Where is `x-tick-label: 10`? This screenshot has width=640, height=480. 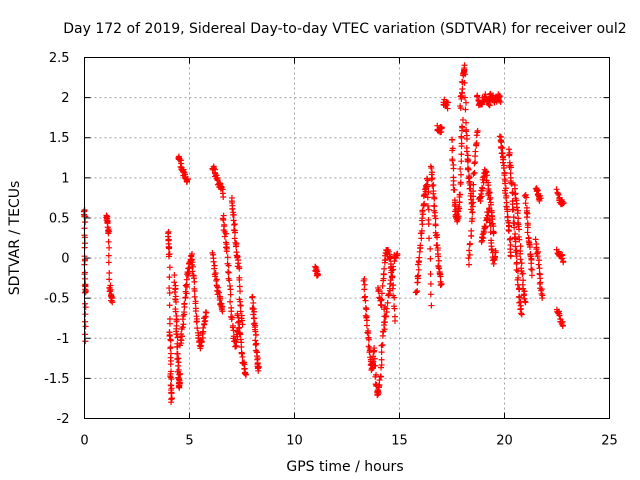
x-tick-label: 10 is located at coordinates (294, 441).